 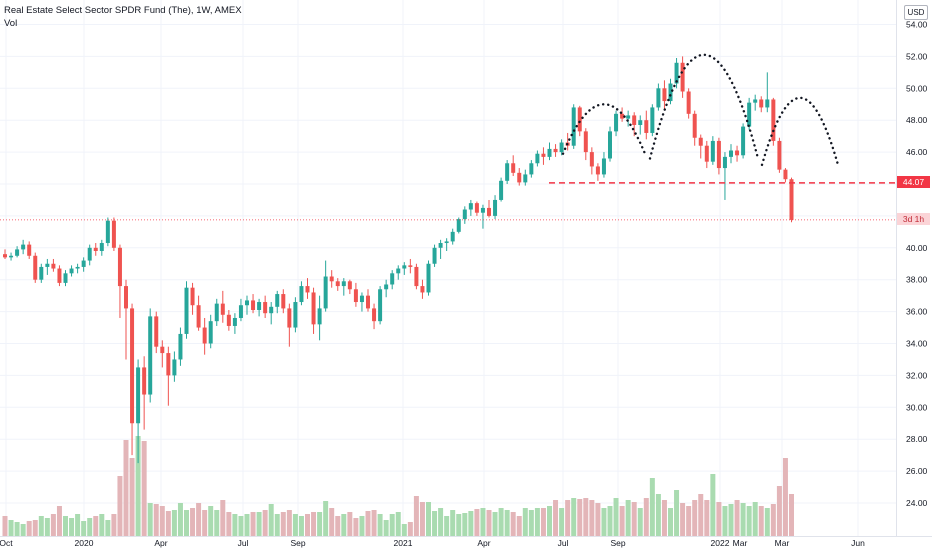 What do you see at coordinates (6, 543) in the screenshot?
I see `time-tick-label: Oct` at bounding box center [6, 543].